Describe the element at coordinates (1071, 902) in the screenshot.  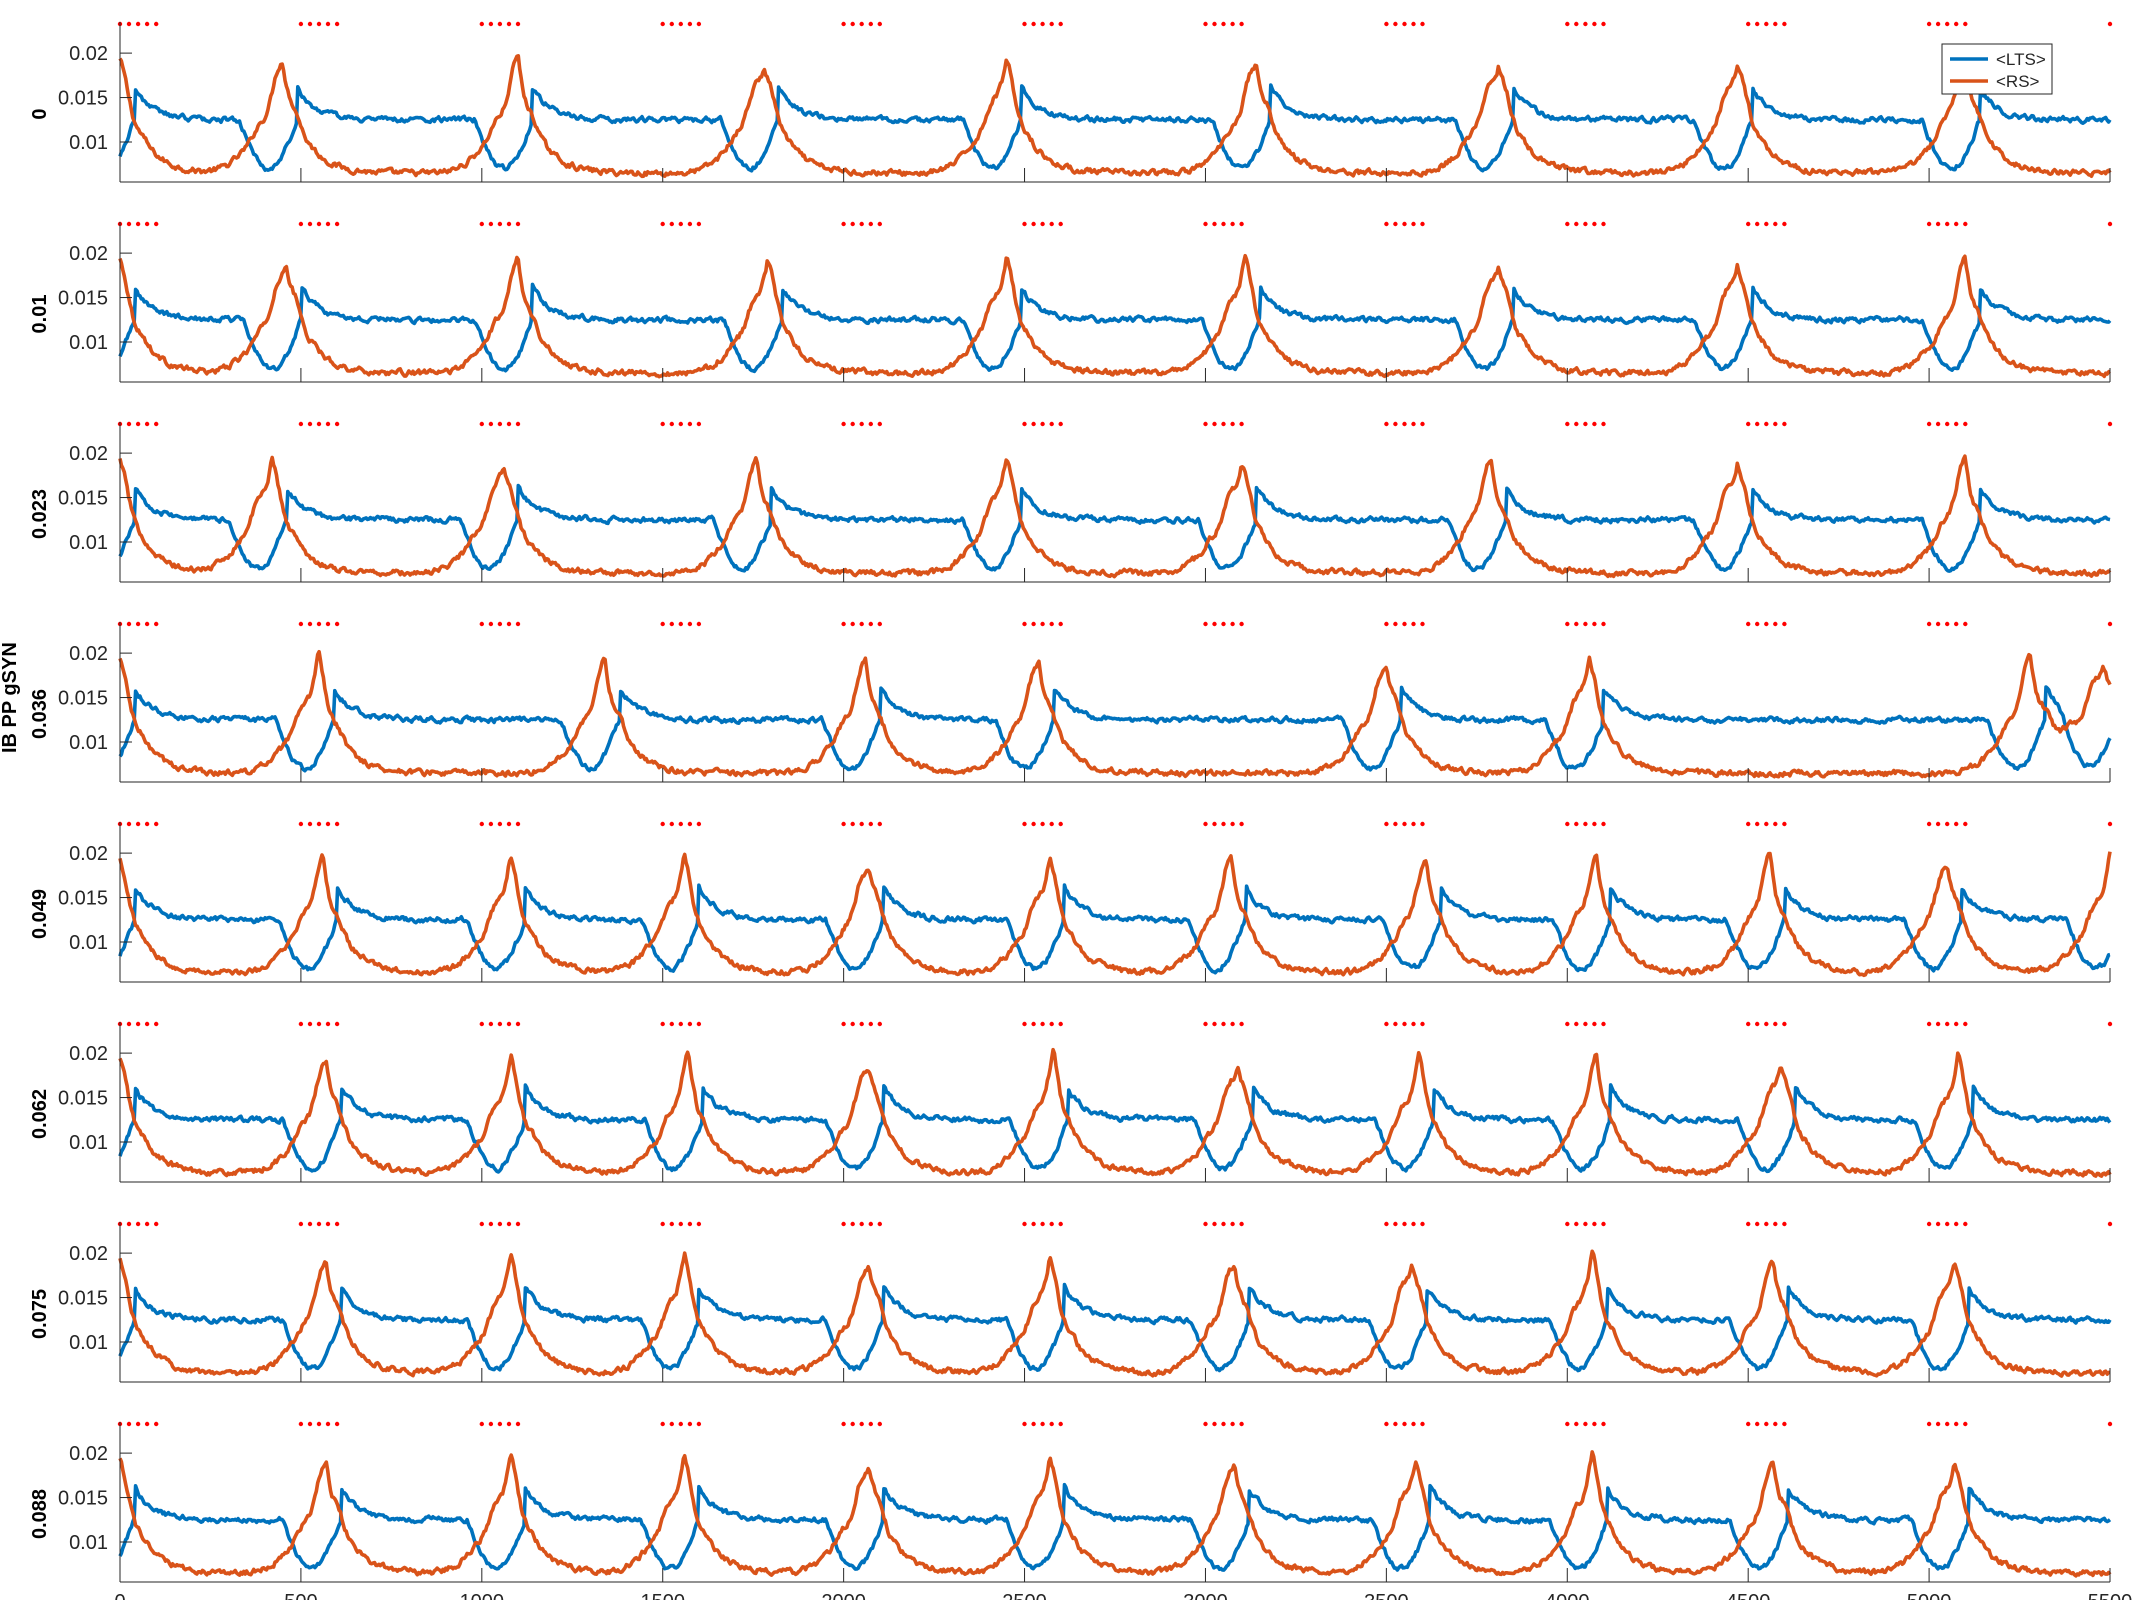
I see `panel-4: 0.01 0.015 0.02 0.049` at that location.